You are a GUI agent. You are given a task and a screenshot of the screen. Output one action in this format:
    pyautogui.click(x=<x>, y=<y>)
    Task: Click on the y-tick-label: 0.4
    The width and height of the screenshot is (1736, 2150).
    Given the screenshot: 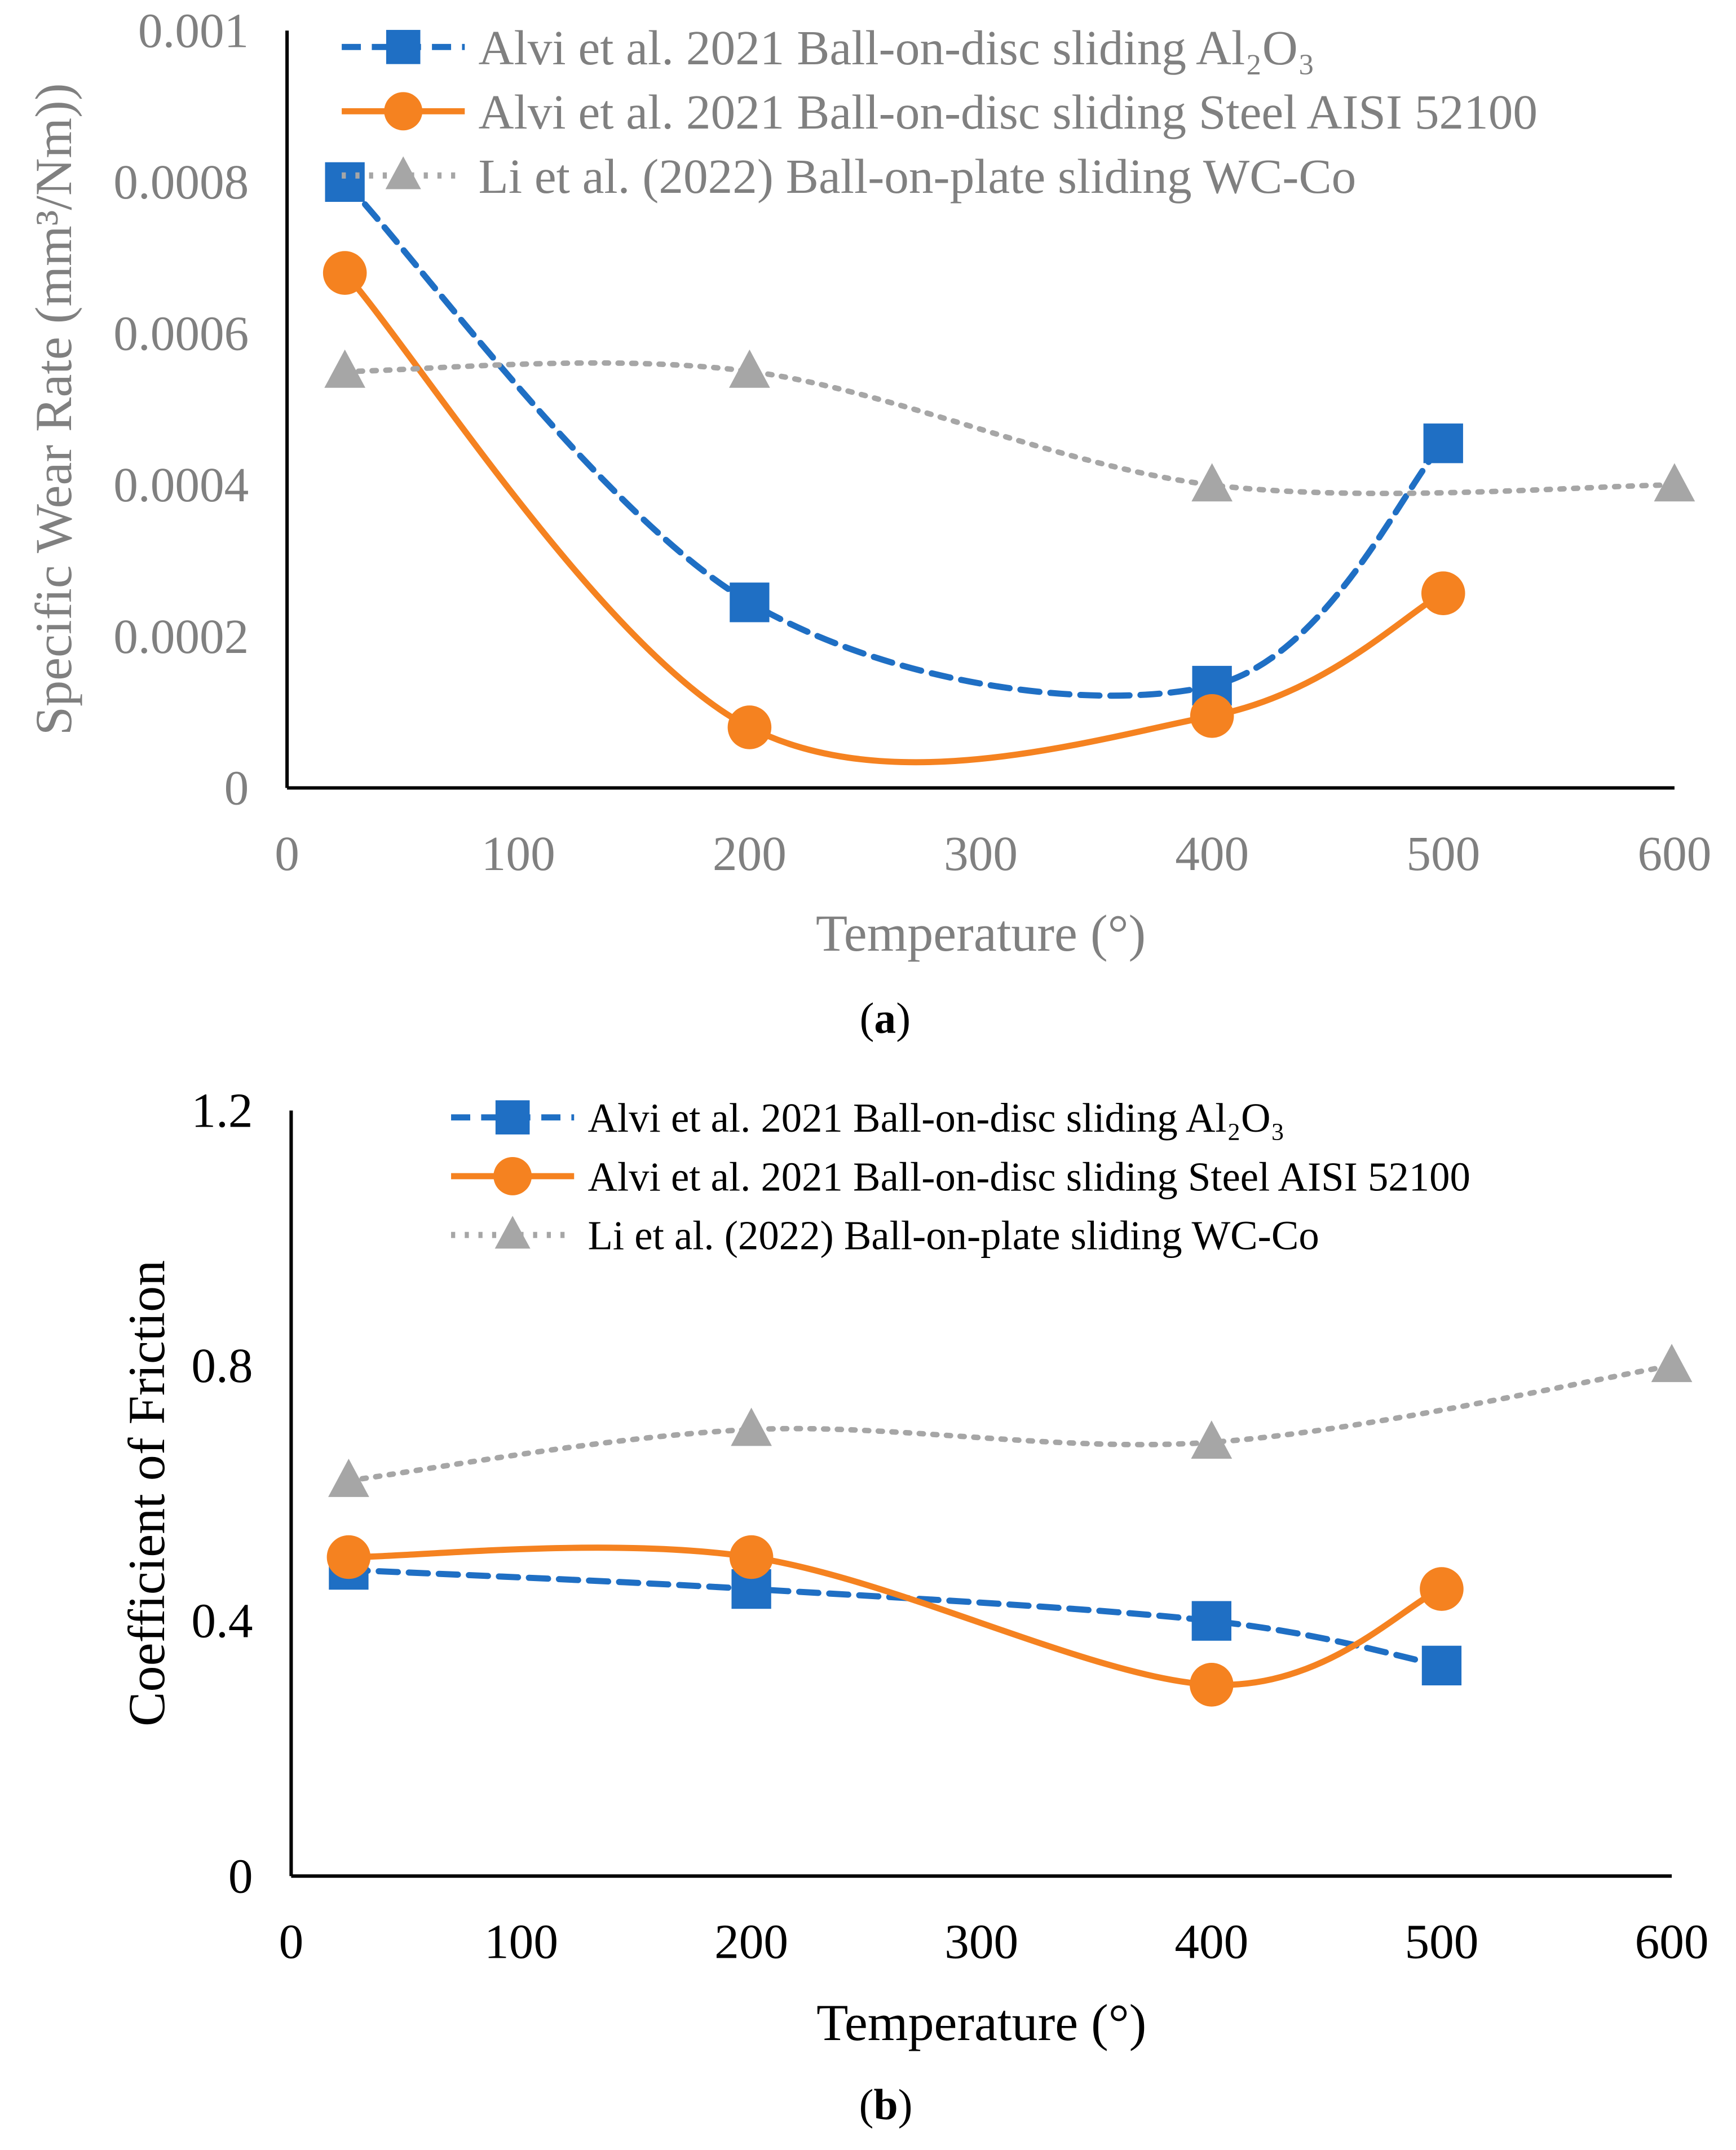 What is the action you would take?
    pyautogui.click(x=222, y=1620)
    